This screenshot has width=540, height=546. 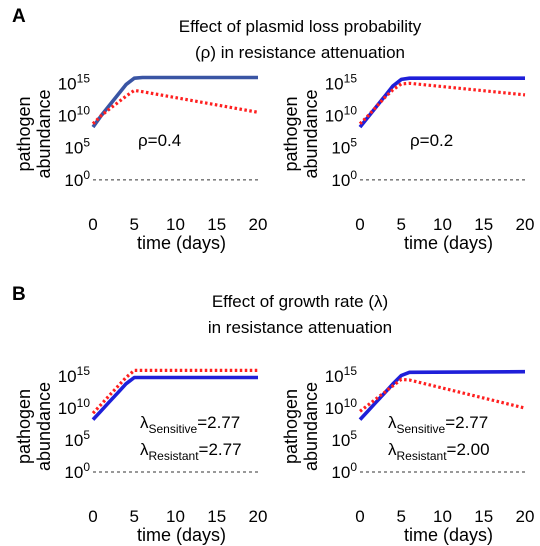 I want to click on parameter-annotation: λResistant=2.00, so click(x=439, y=451).